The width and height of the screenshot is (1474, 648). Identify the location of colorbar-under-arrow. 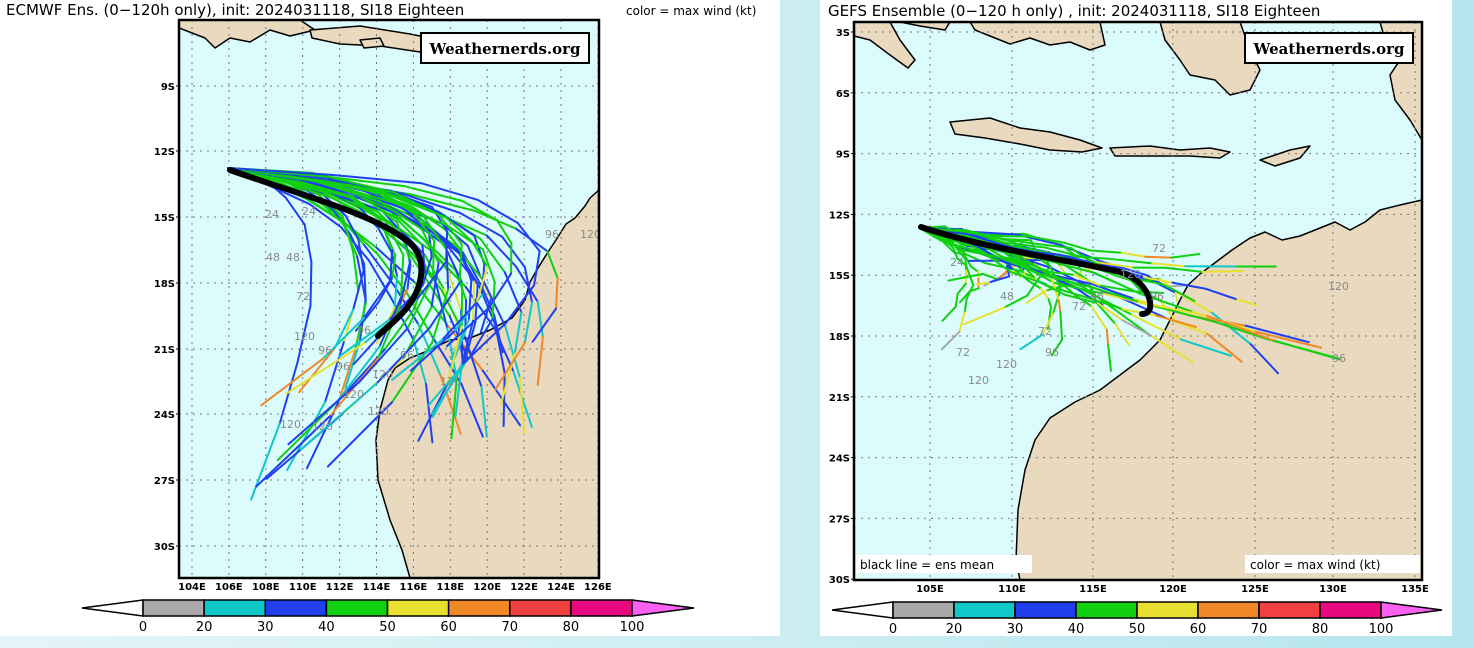
(112, 608).